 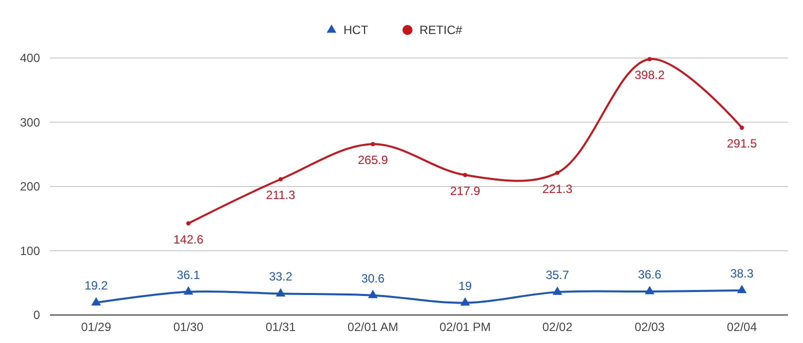 I want to click on data-label: 398.2, so click(x=649, y=75).